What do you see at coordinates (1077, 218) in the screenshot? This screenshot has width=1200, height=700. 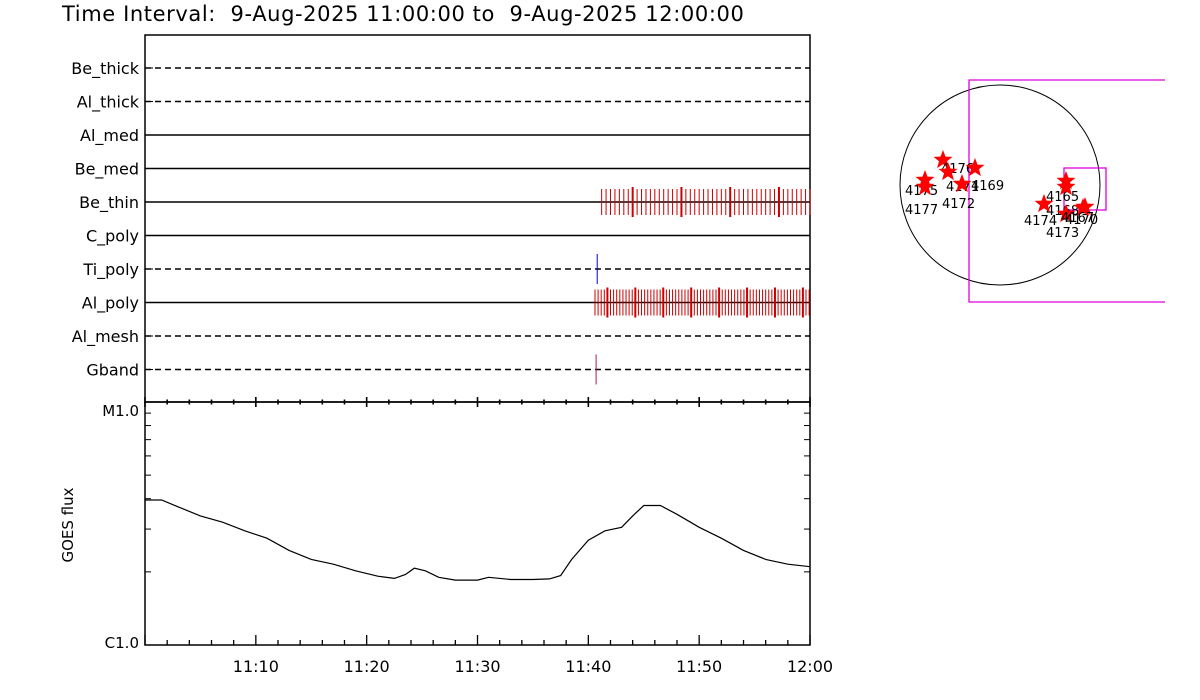 I see `ar-label-4167: 4167` at bounding box center [1077, 218].